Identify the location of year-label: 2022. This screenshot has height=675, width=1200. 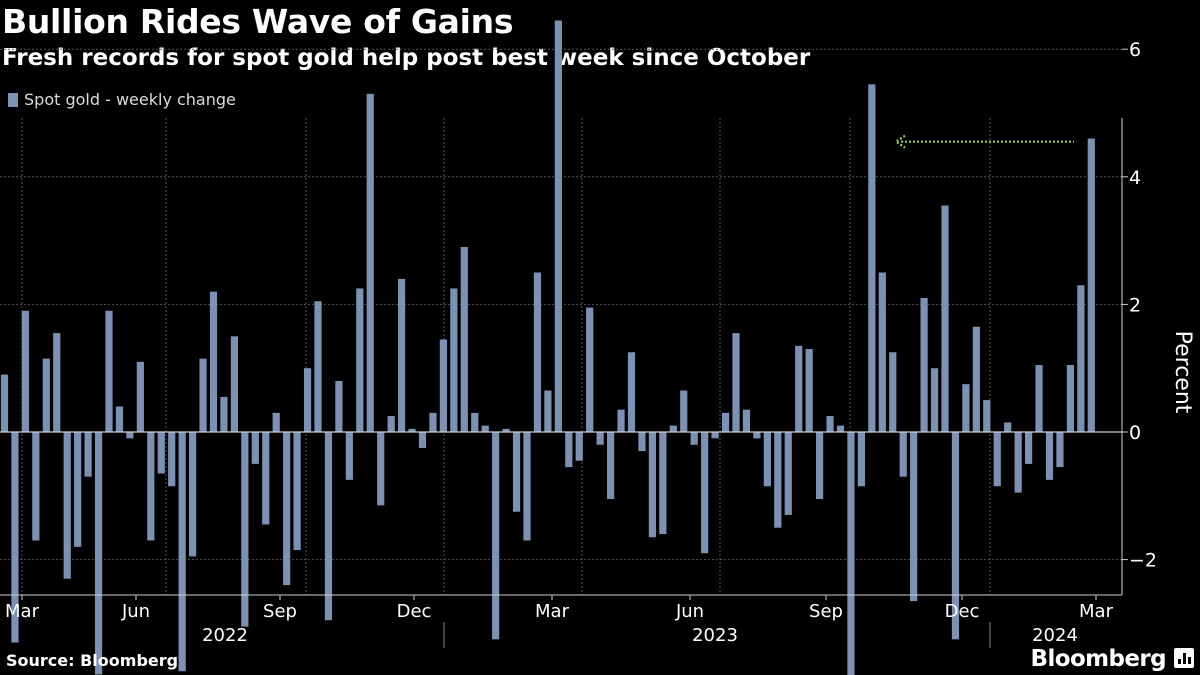
(225, 635).